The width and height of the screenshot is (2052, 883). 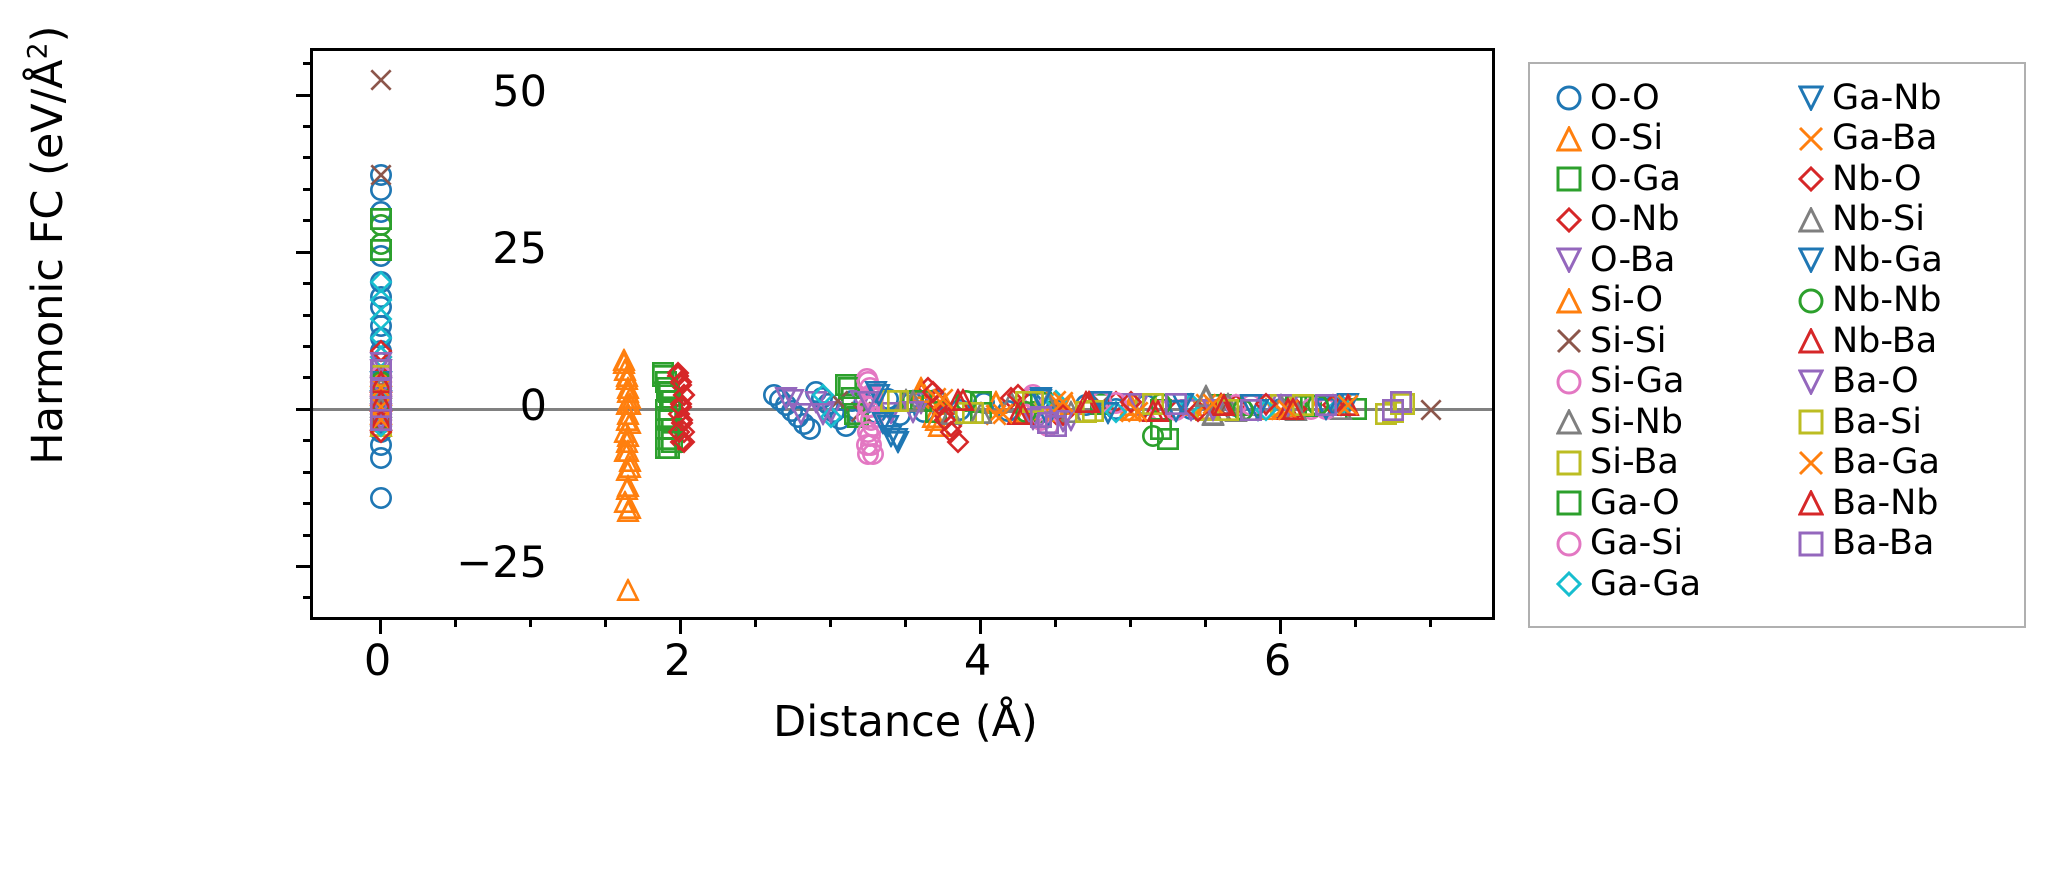 I want to click on legend-item-ba-si: Ba-Si, so click(x=1866, y=422).